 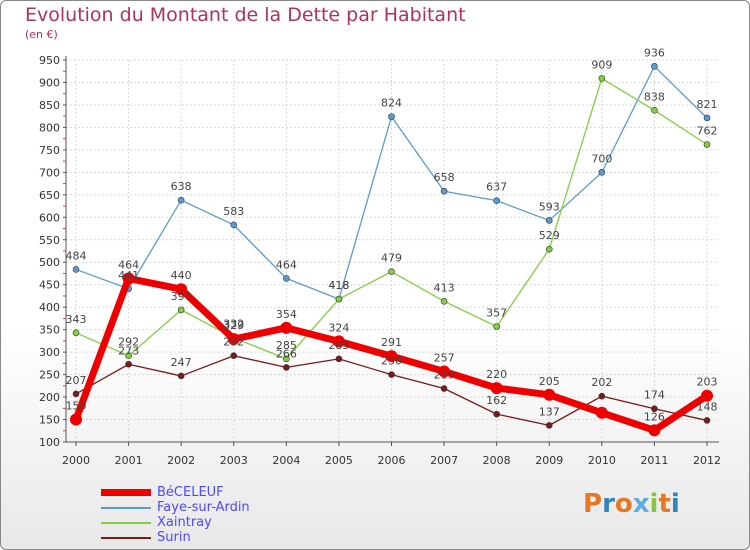 What do you see at coordinates (41, 34) in the screenshot?
I see `chart-subtitle: (en €)` at bounding box center [41, 34].